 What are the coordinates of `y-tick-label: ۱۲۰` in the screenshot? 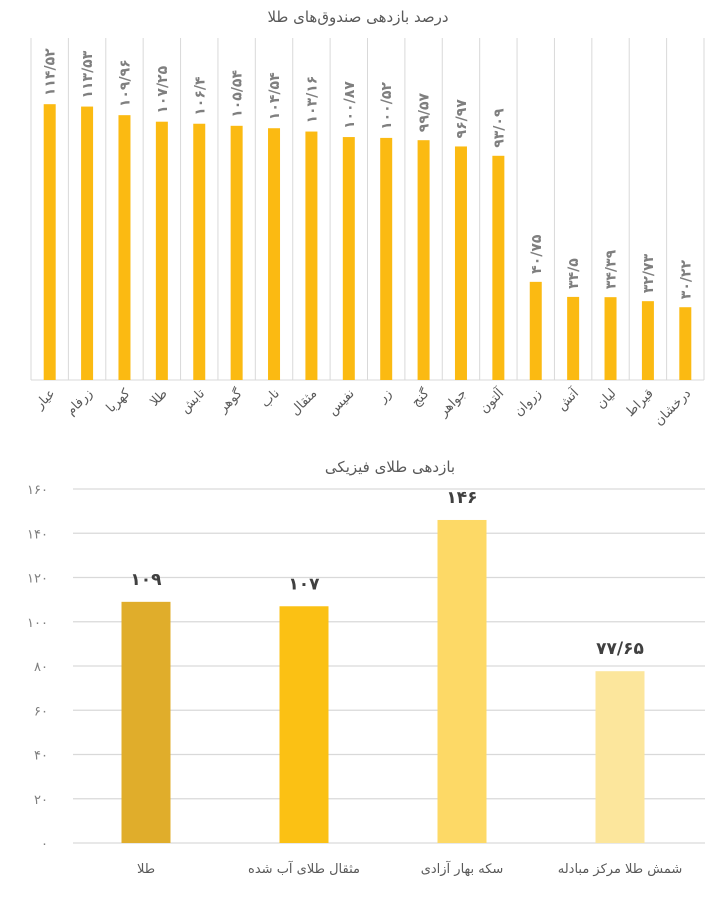 It's located at (37, 579).